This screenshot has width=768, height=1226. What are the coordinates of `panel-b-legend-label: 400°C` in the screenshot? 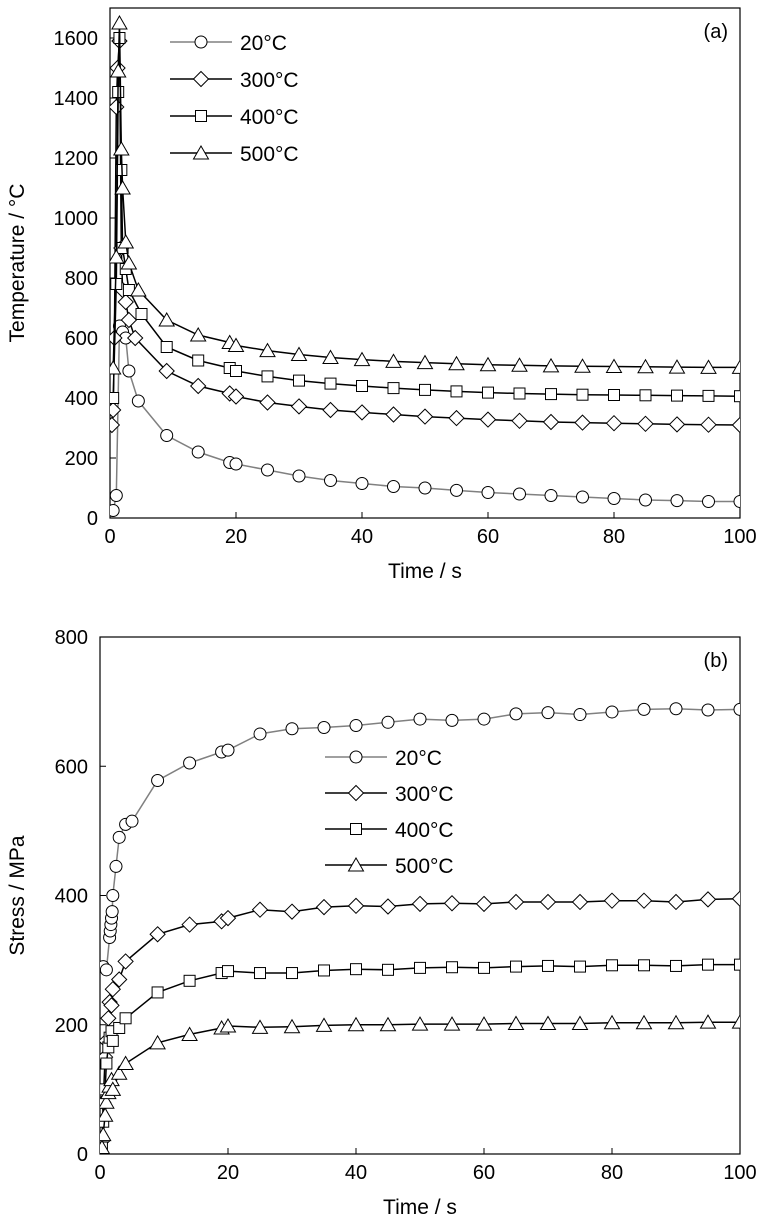 It's located at (424, 830).